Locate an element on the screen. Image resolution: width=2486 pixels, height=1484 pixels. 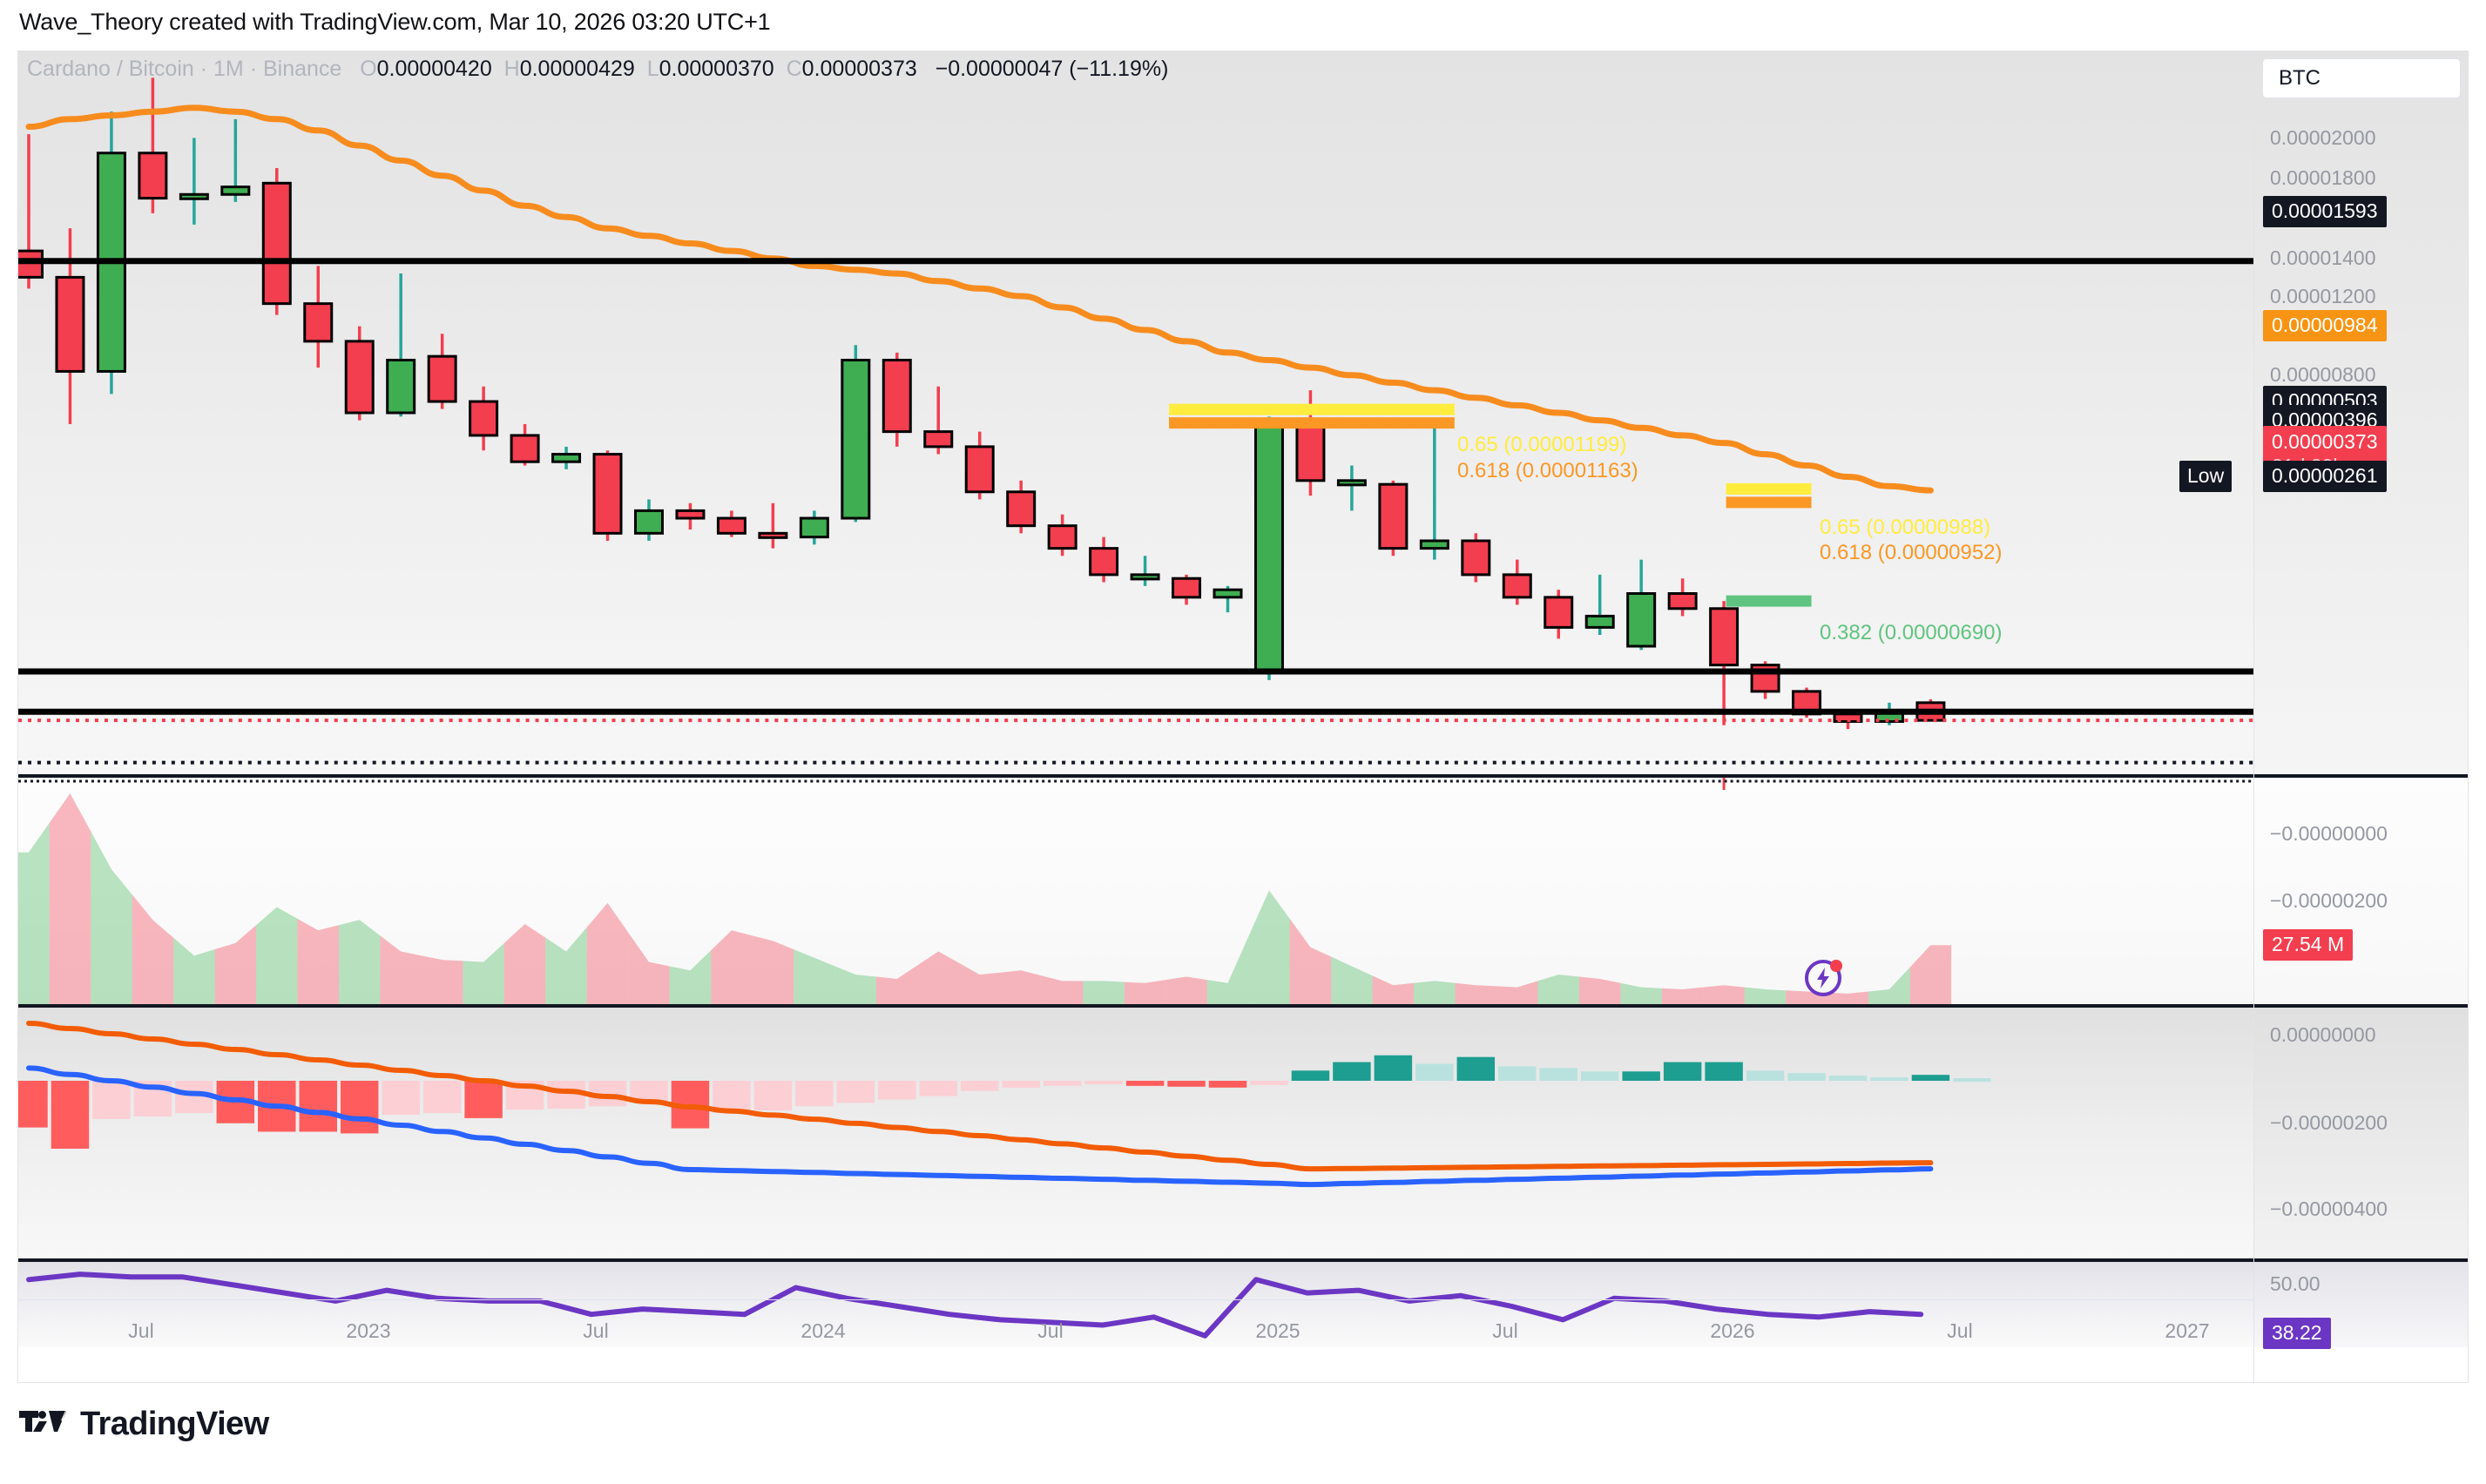
price-tick-1400: 0.00001400 is located at coordinates (2323, 257).